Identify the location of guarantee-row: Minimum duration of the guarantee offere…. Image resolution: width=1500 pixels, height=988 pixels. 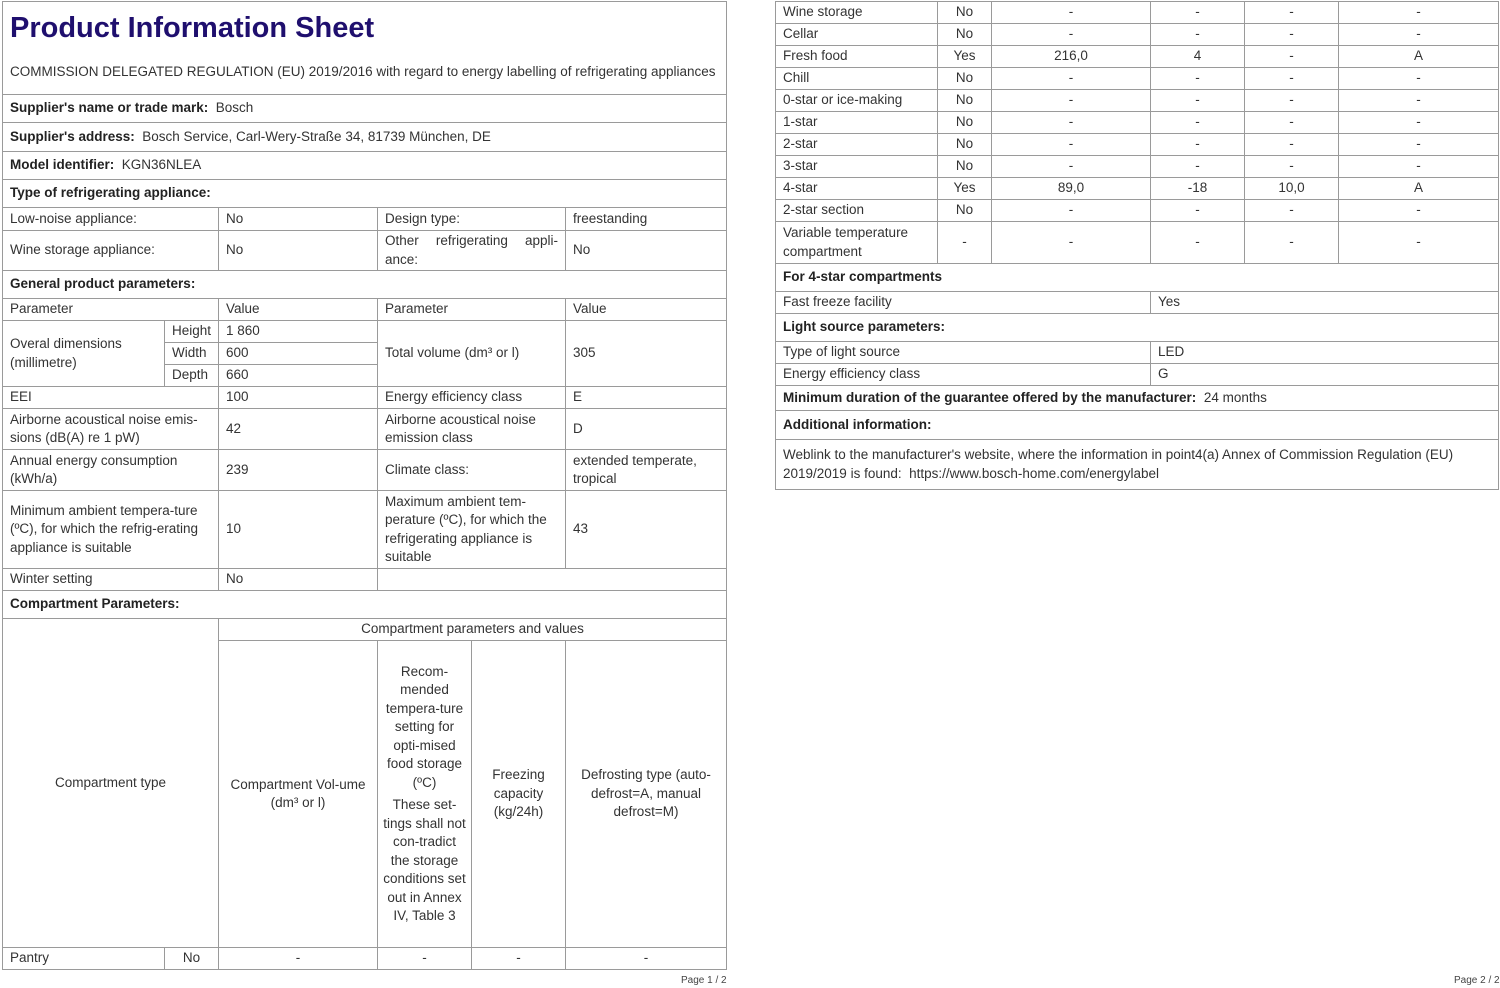
(1137, 398).